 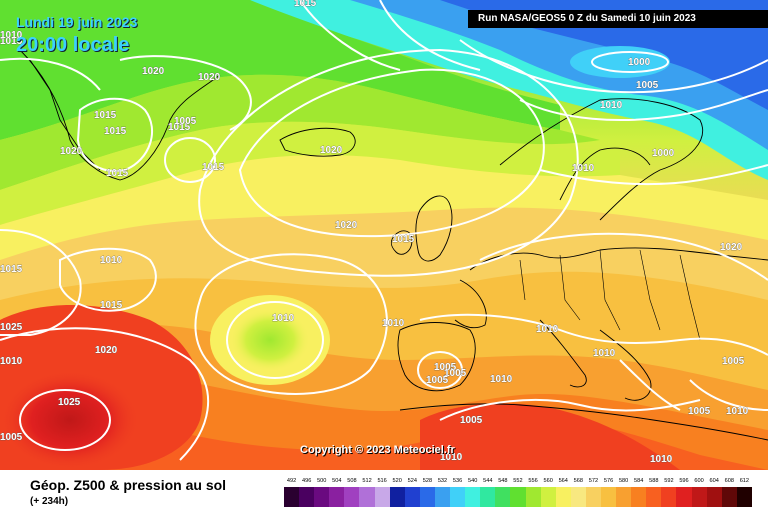 I want to click on isobar-label: 1025, so click(x=69, y=402).